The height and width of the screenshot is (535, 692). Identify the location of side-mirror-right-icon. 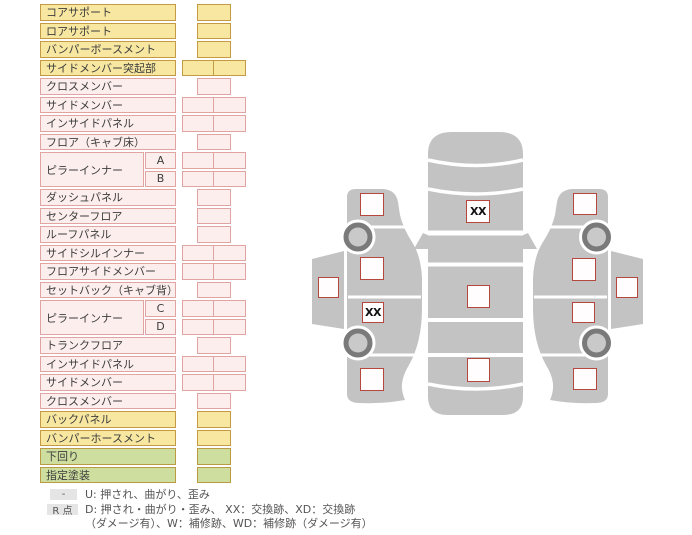
(529, 241).